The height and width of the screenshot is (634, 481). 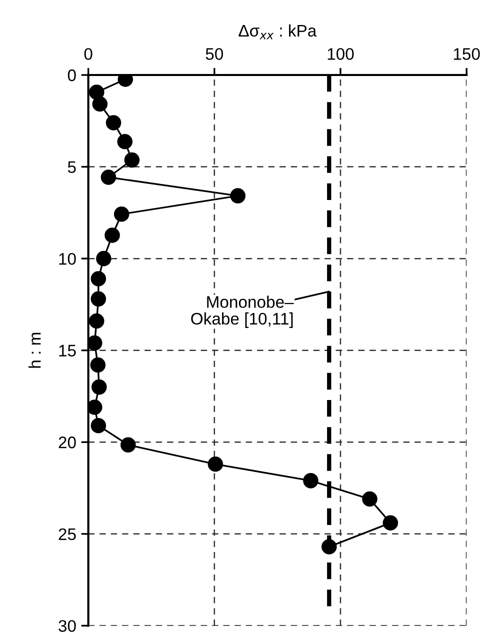 What do you see at coordinates (72, 75) in the screenshot?
I see `y-tick-label: 0` at bounding box center [72, 75].